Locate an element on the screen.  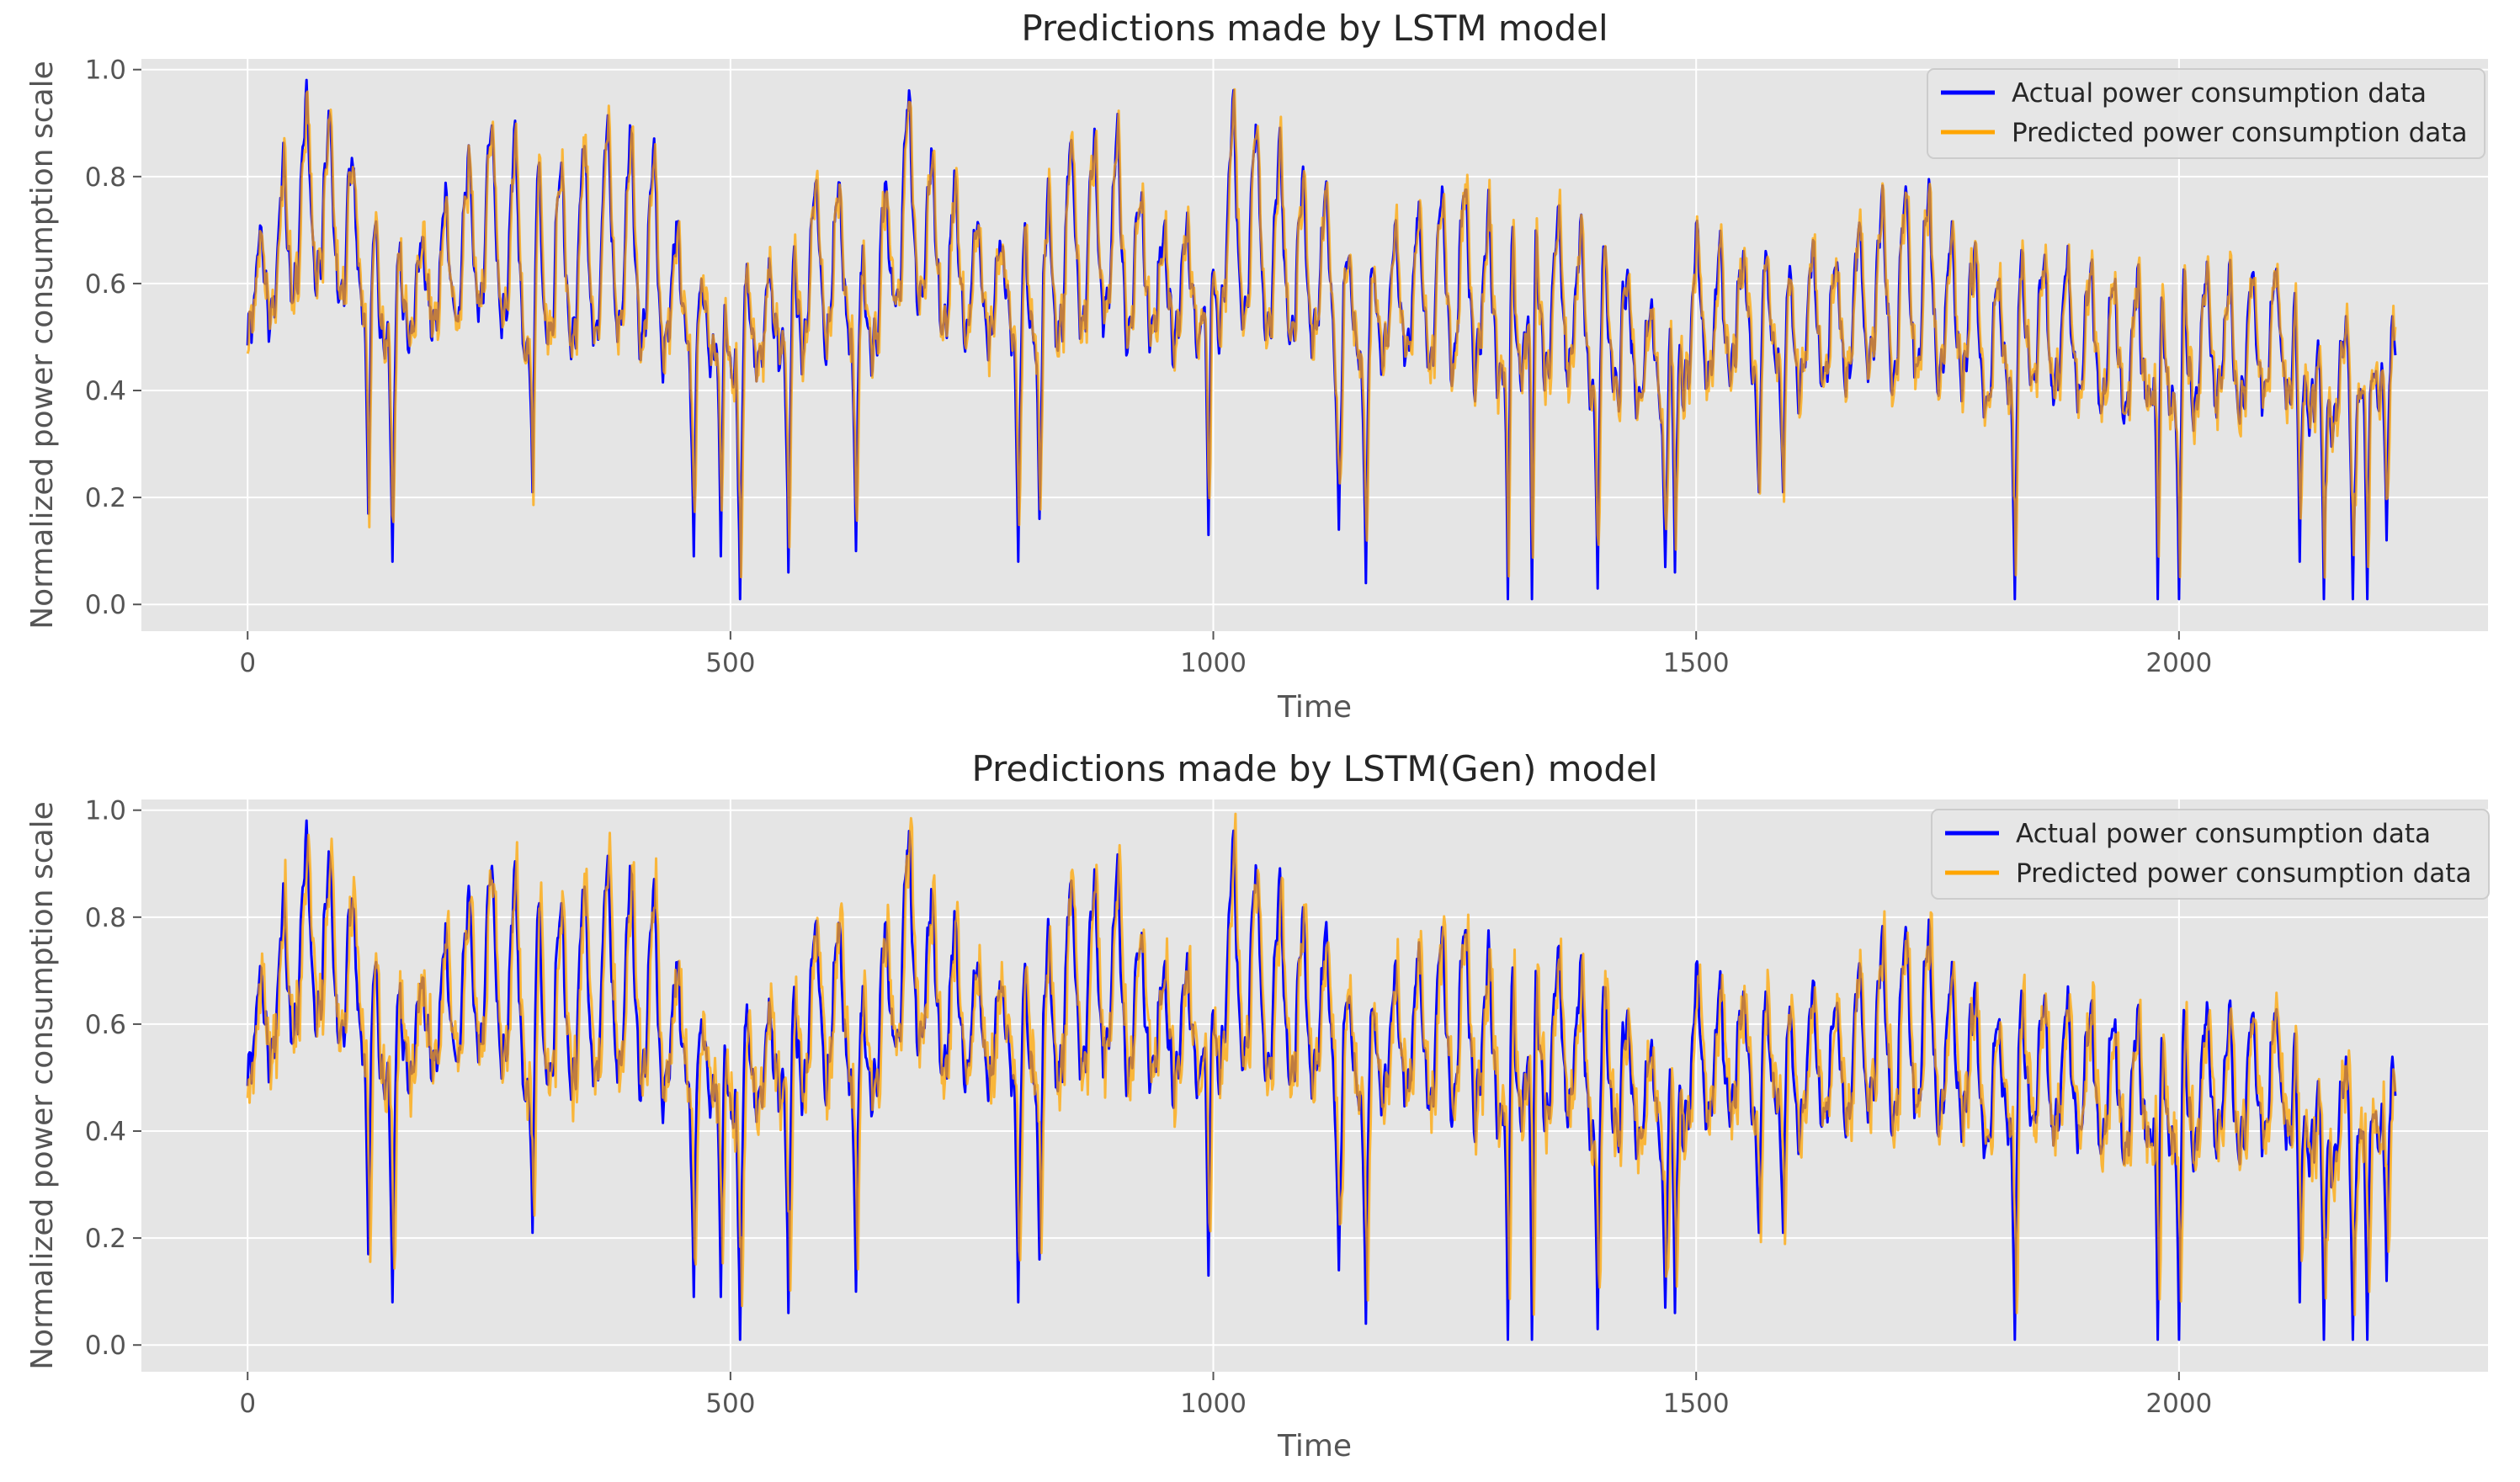
chart-title: Predictions made by LSTM model is located at coordinates (1314, 29).